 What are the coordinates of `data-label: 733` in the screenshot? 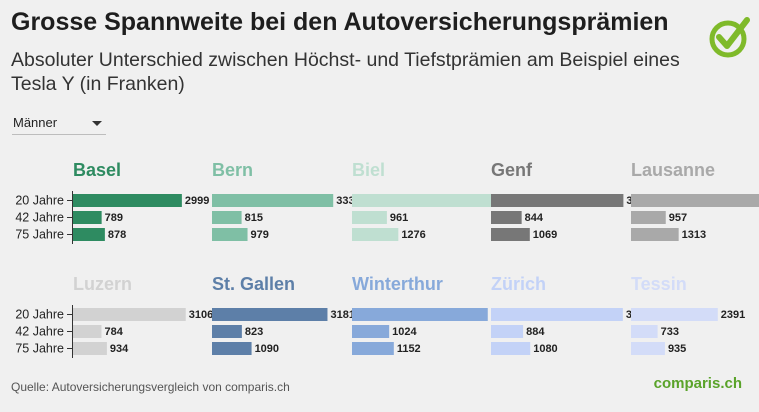 It's located at (670, 332).